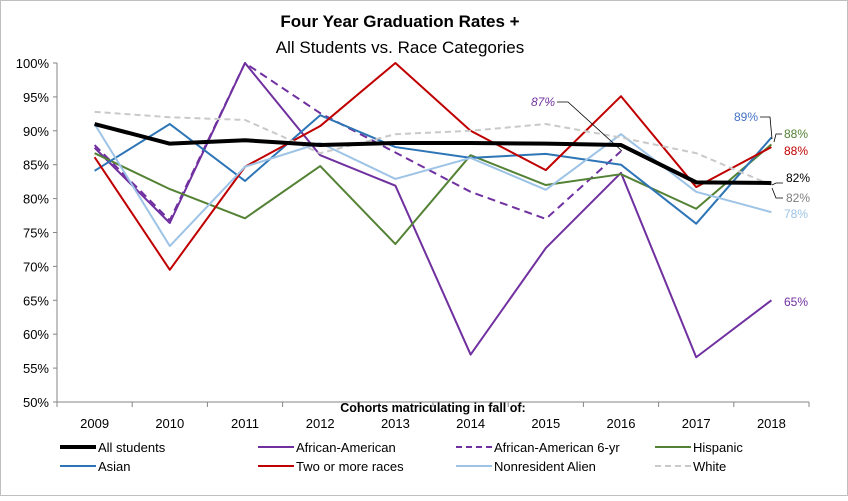  What do you see at coordinates (36, 300) in the screenshot?
I see `y-tick-label: 65%` at bounding box center [36, 300].